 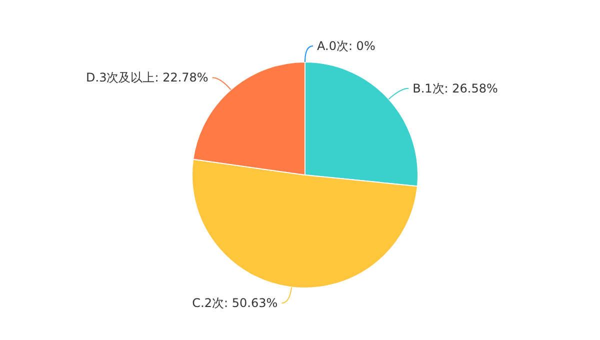 I want to click on slice-label: D.3次及以上: 22.78%, so click(x=147, y=77).